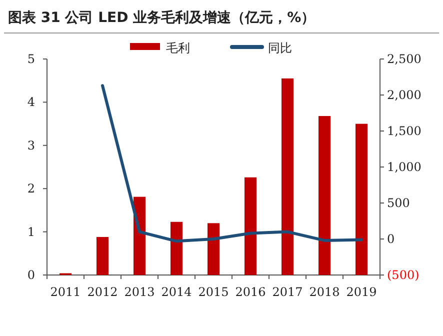 This screenshot has width=443, height=336. What do you see at coordinates (404, 59) in the screenshot?
I see `y2-tick-label: 2,500` at bounding box center [404, 59].